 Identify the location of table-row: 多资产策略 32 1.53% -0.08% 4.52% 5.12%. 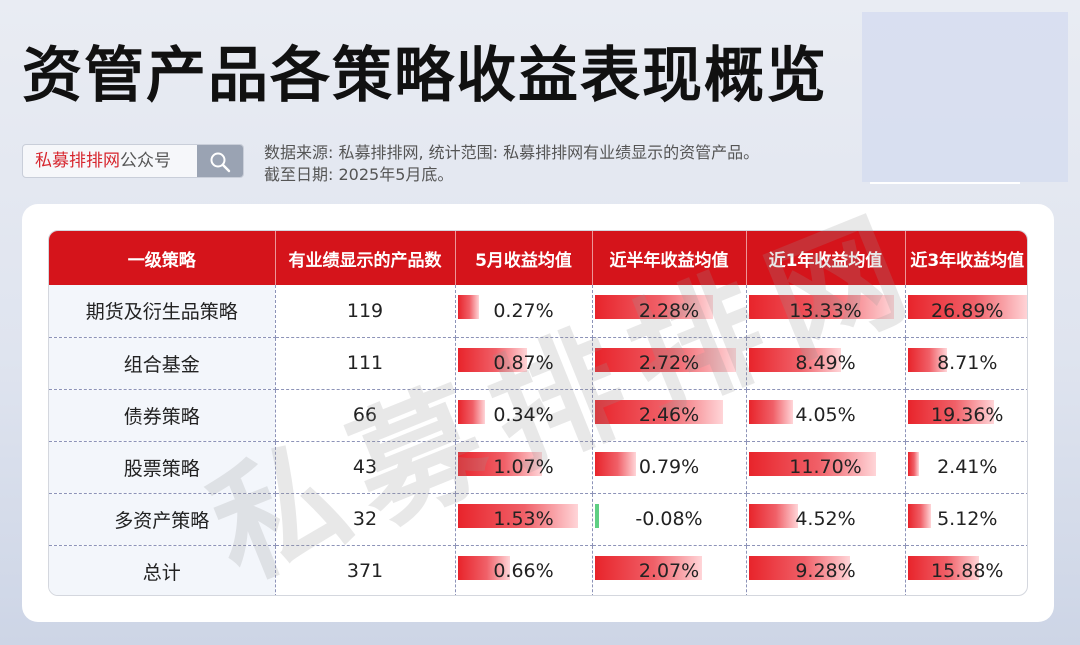
(538, 519).